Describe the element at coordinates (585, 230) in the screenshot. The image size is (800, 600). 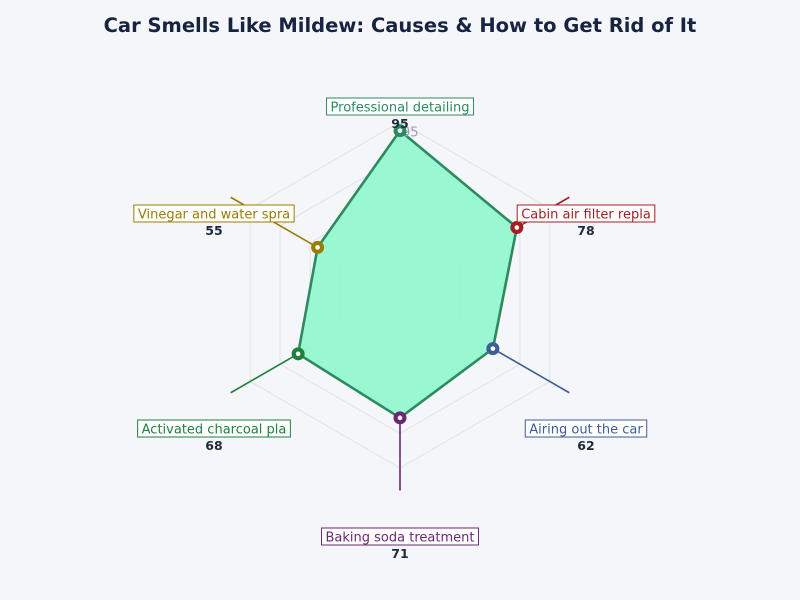
I see `axis-value-label: 78` at that location.